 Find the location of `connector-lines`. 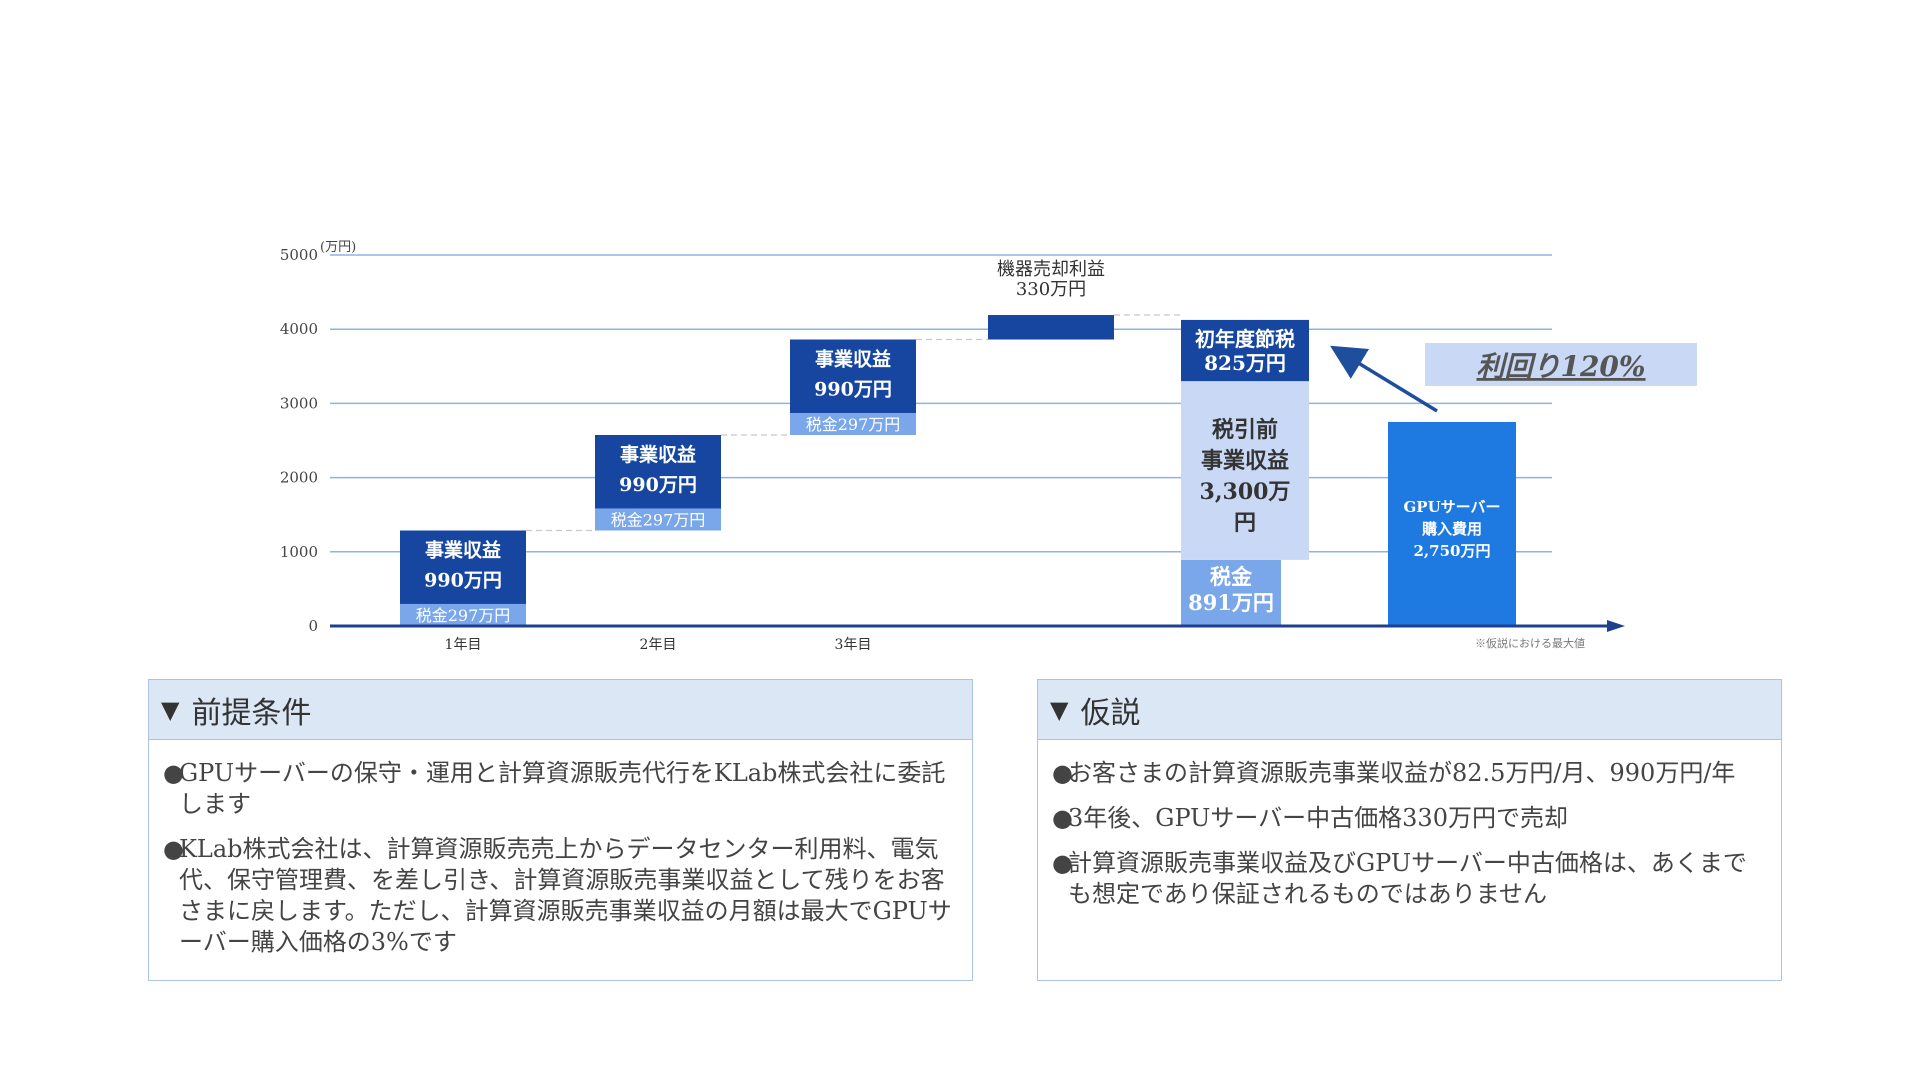

connector-lines is located at coordinates (853, 423).